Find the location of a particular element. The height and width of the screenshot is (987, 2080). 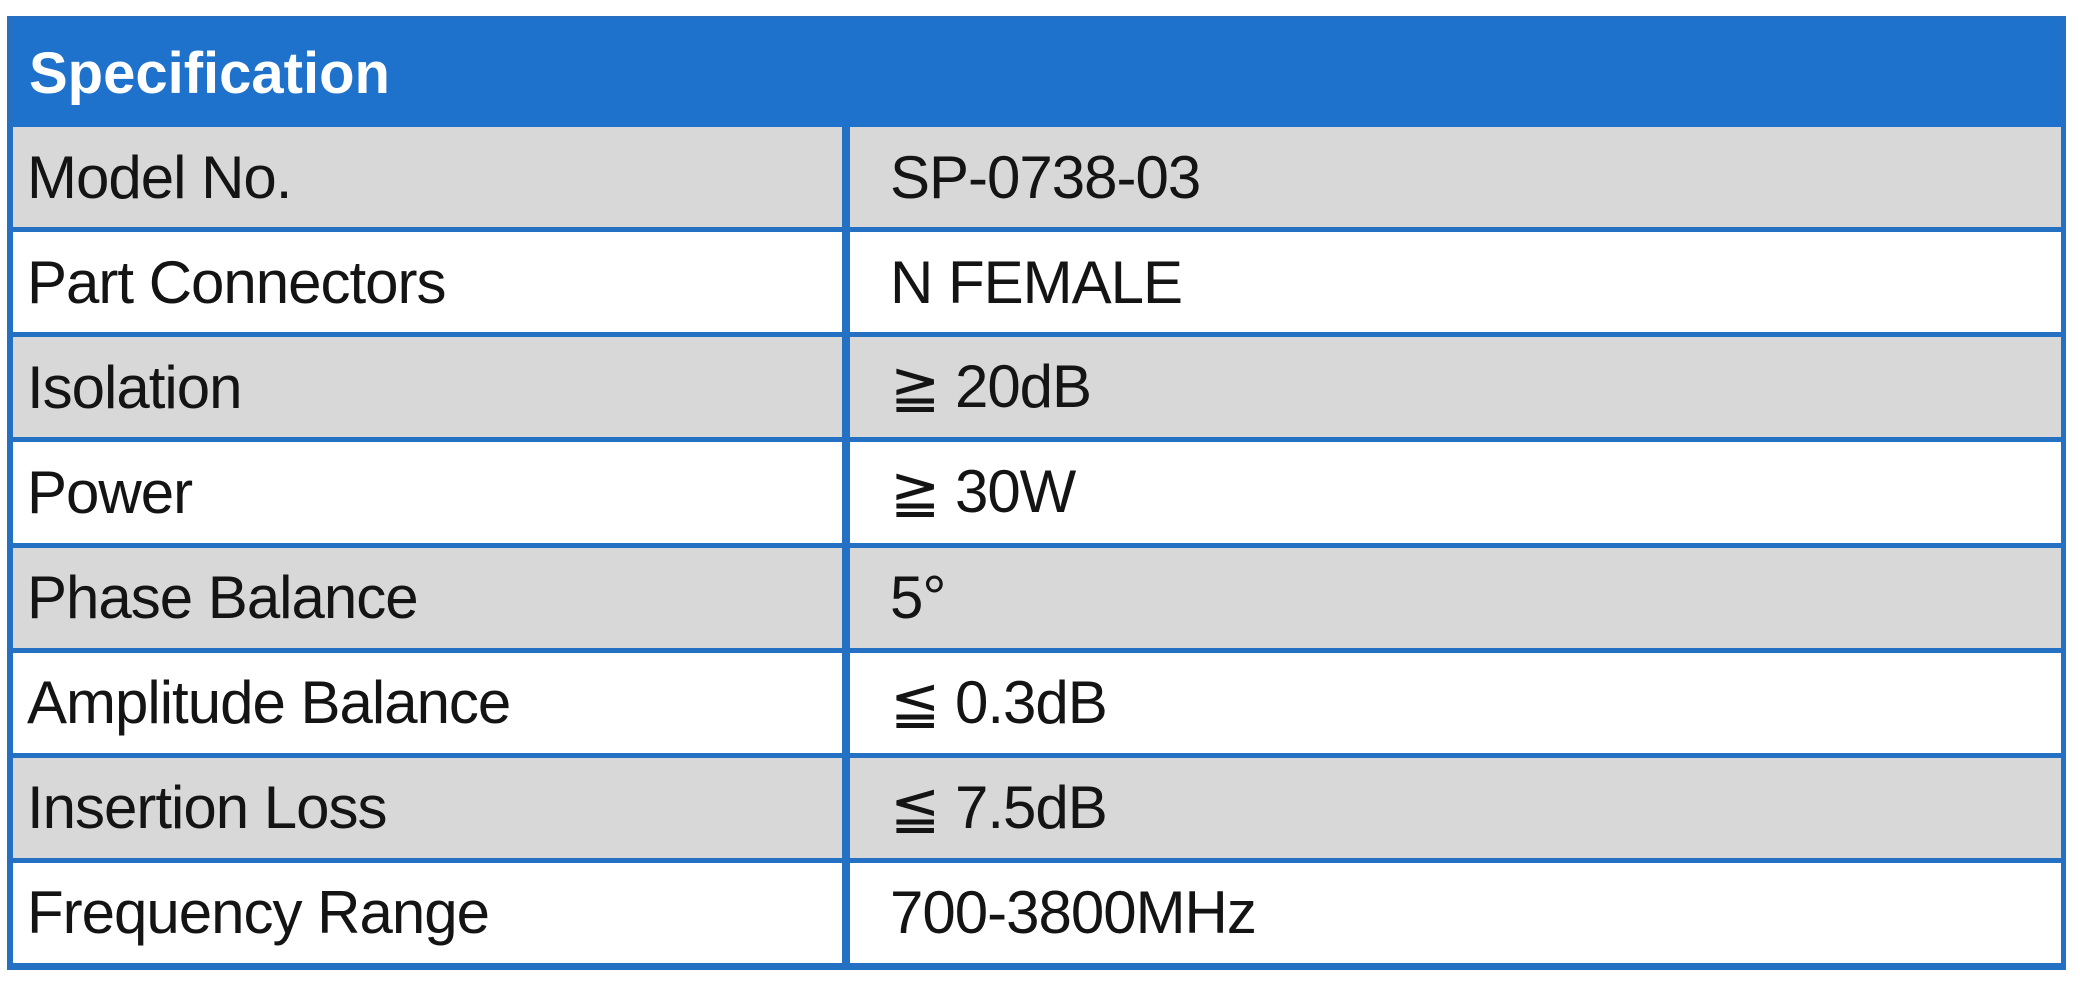

table-row-amplitude-balance: Amplitude Balance ≦ 0.3dB is located at coordinates (1037, 700).